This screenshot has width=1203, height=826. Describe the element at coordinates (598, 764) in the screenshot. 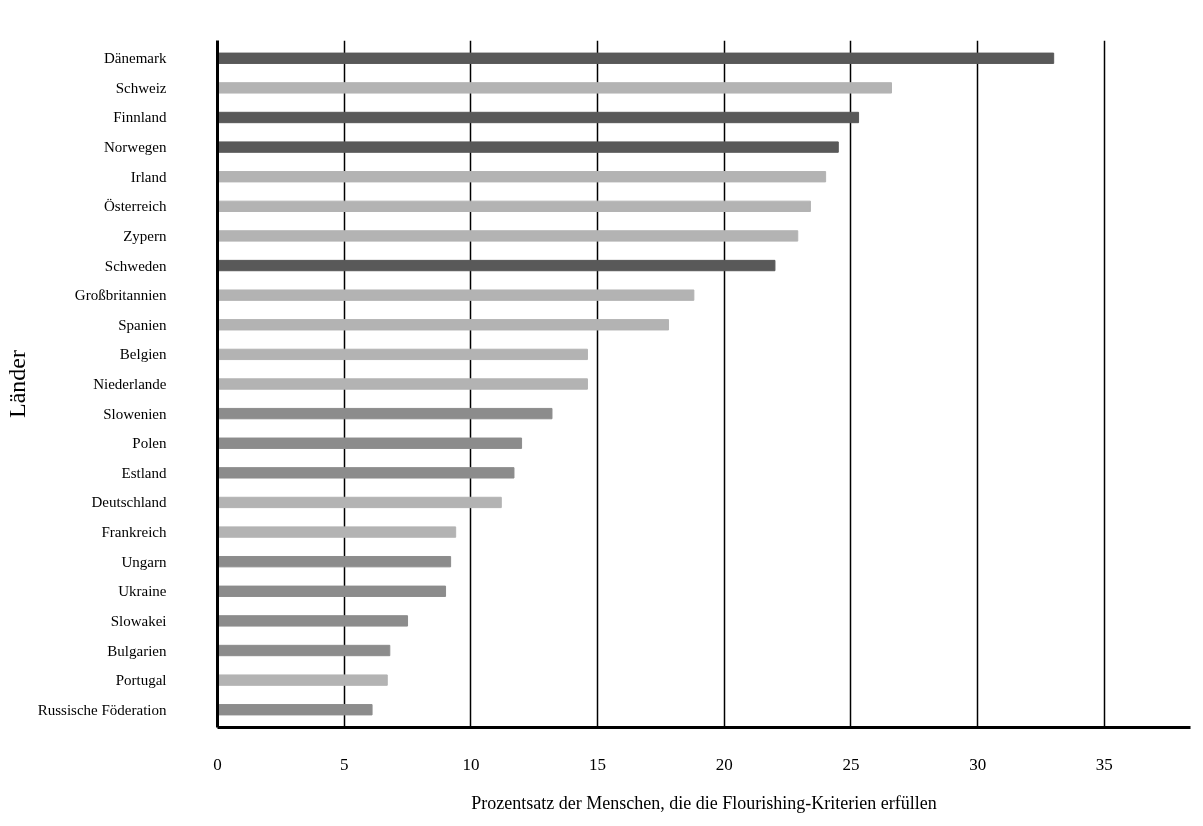

I see `x-tick-label: 15` at that location.